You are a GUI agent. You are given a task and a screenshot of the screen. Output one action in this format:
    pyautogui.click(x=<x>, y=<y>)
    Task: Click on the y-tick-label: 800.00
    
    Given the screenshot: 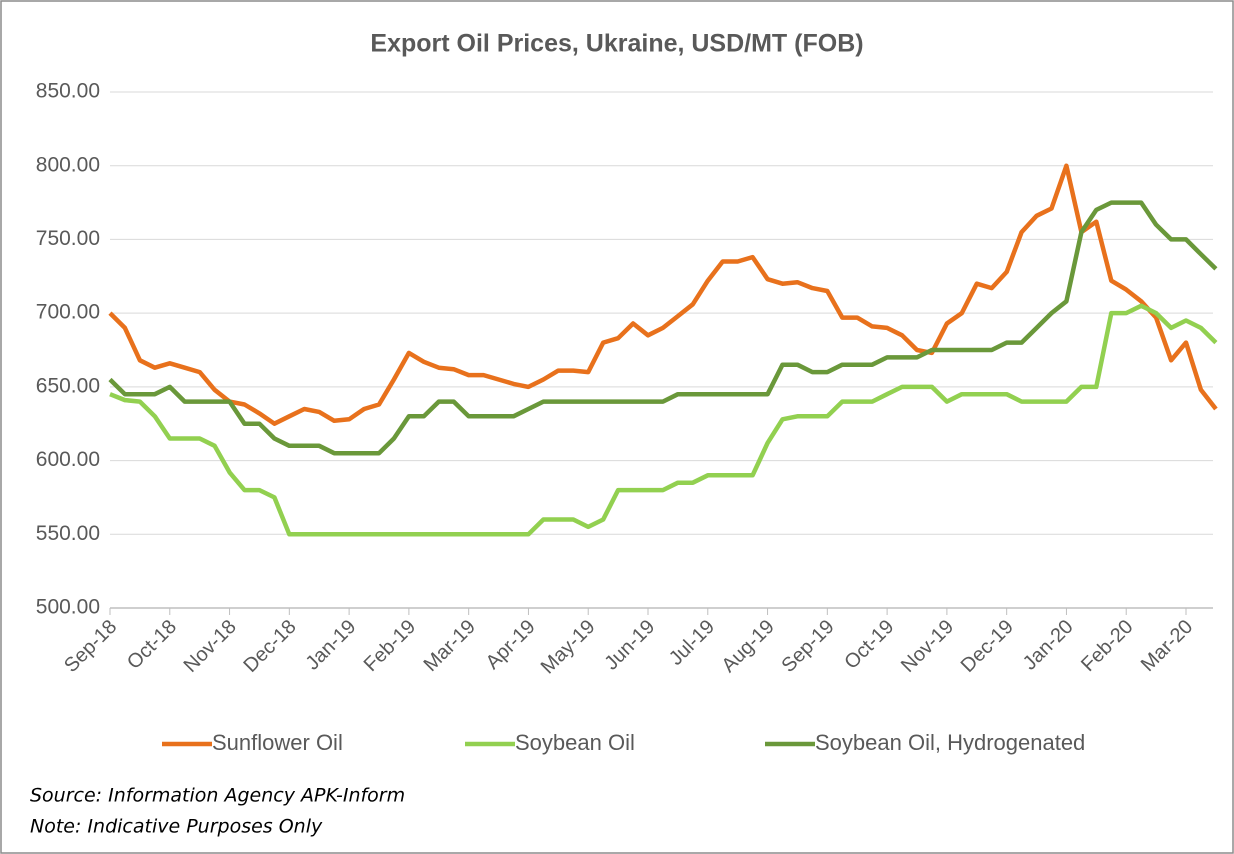 What is the action you would take?
    pyautogui.click(x=68, y=164)
    